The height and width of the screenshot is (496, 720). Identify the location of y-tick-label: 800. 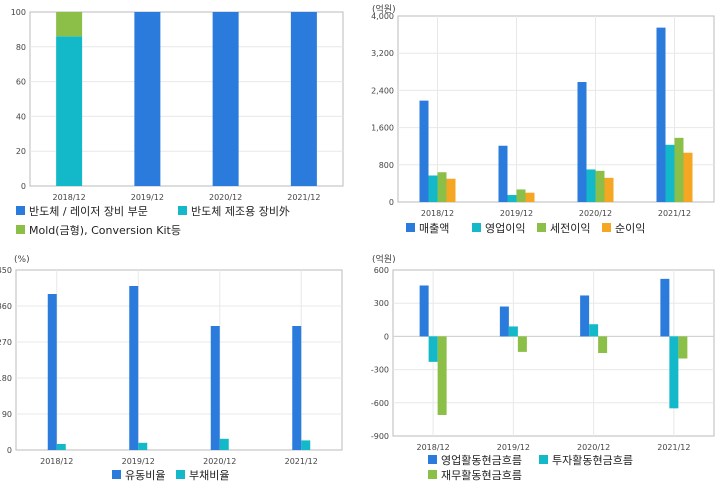
(386, 165).